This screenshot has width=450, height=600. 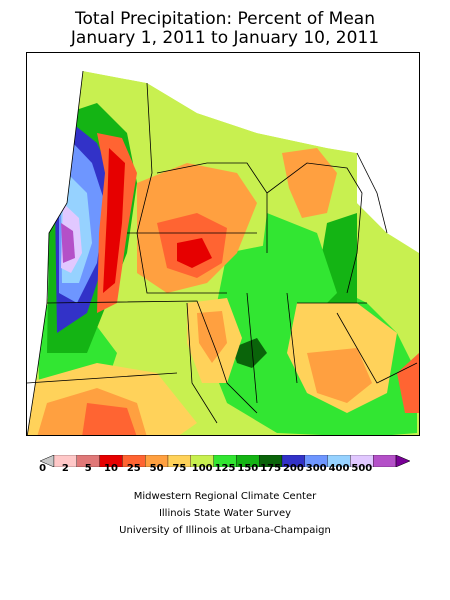 I want to click on legend-tick-label: 10, so click(x=111, y=468).